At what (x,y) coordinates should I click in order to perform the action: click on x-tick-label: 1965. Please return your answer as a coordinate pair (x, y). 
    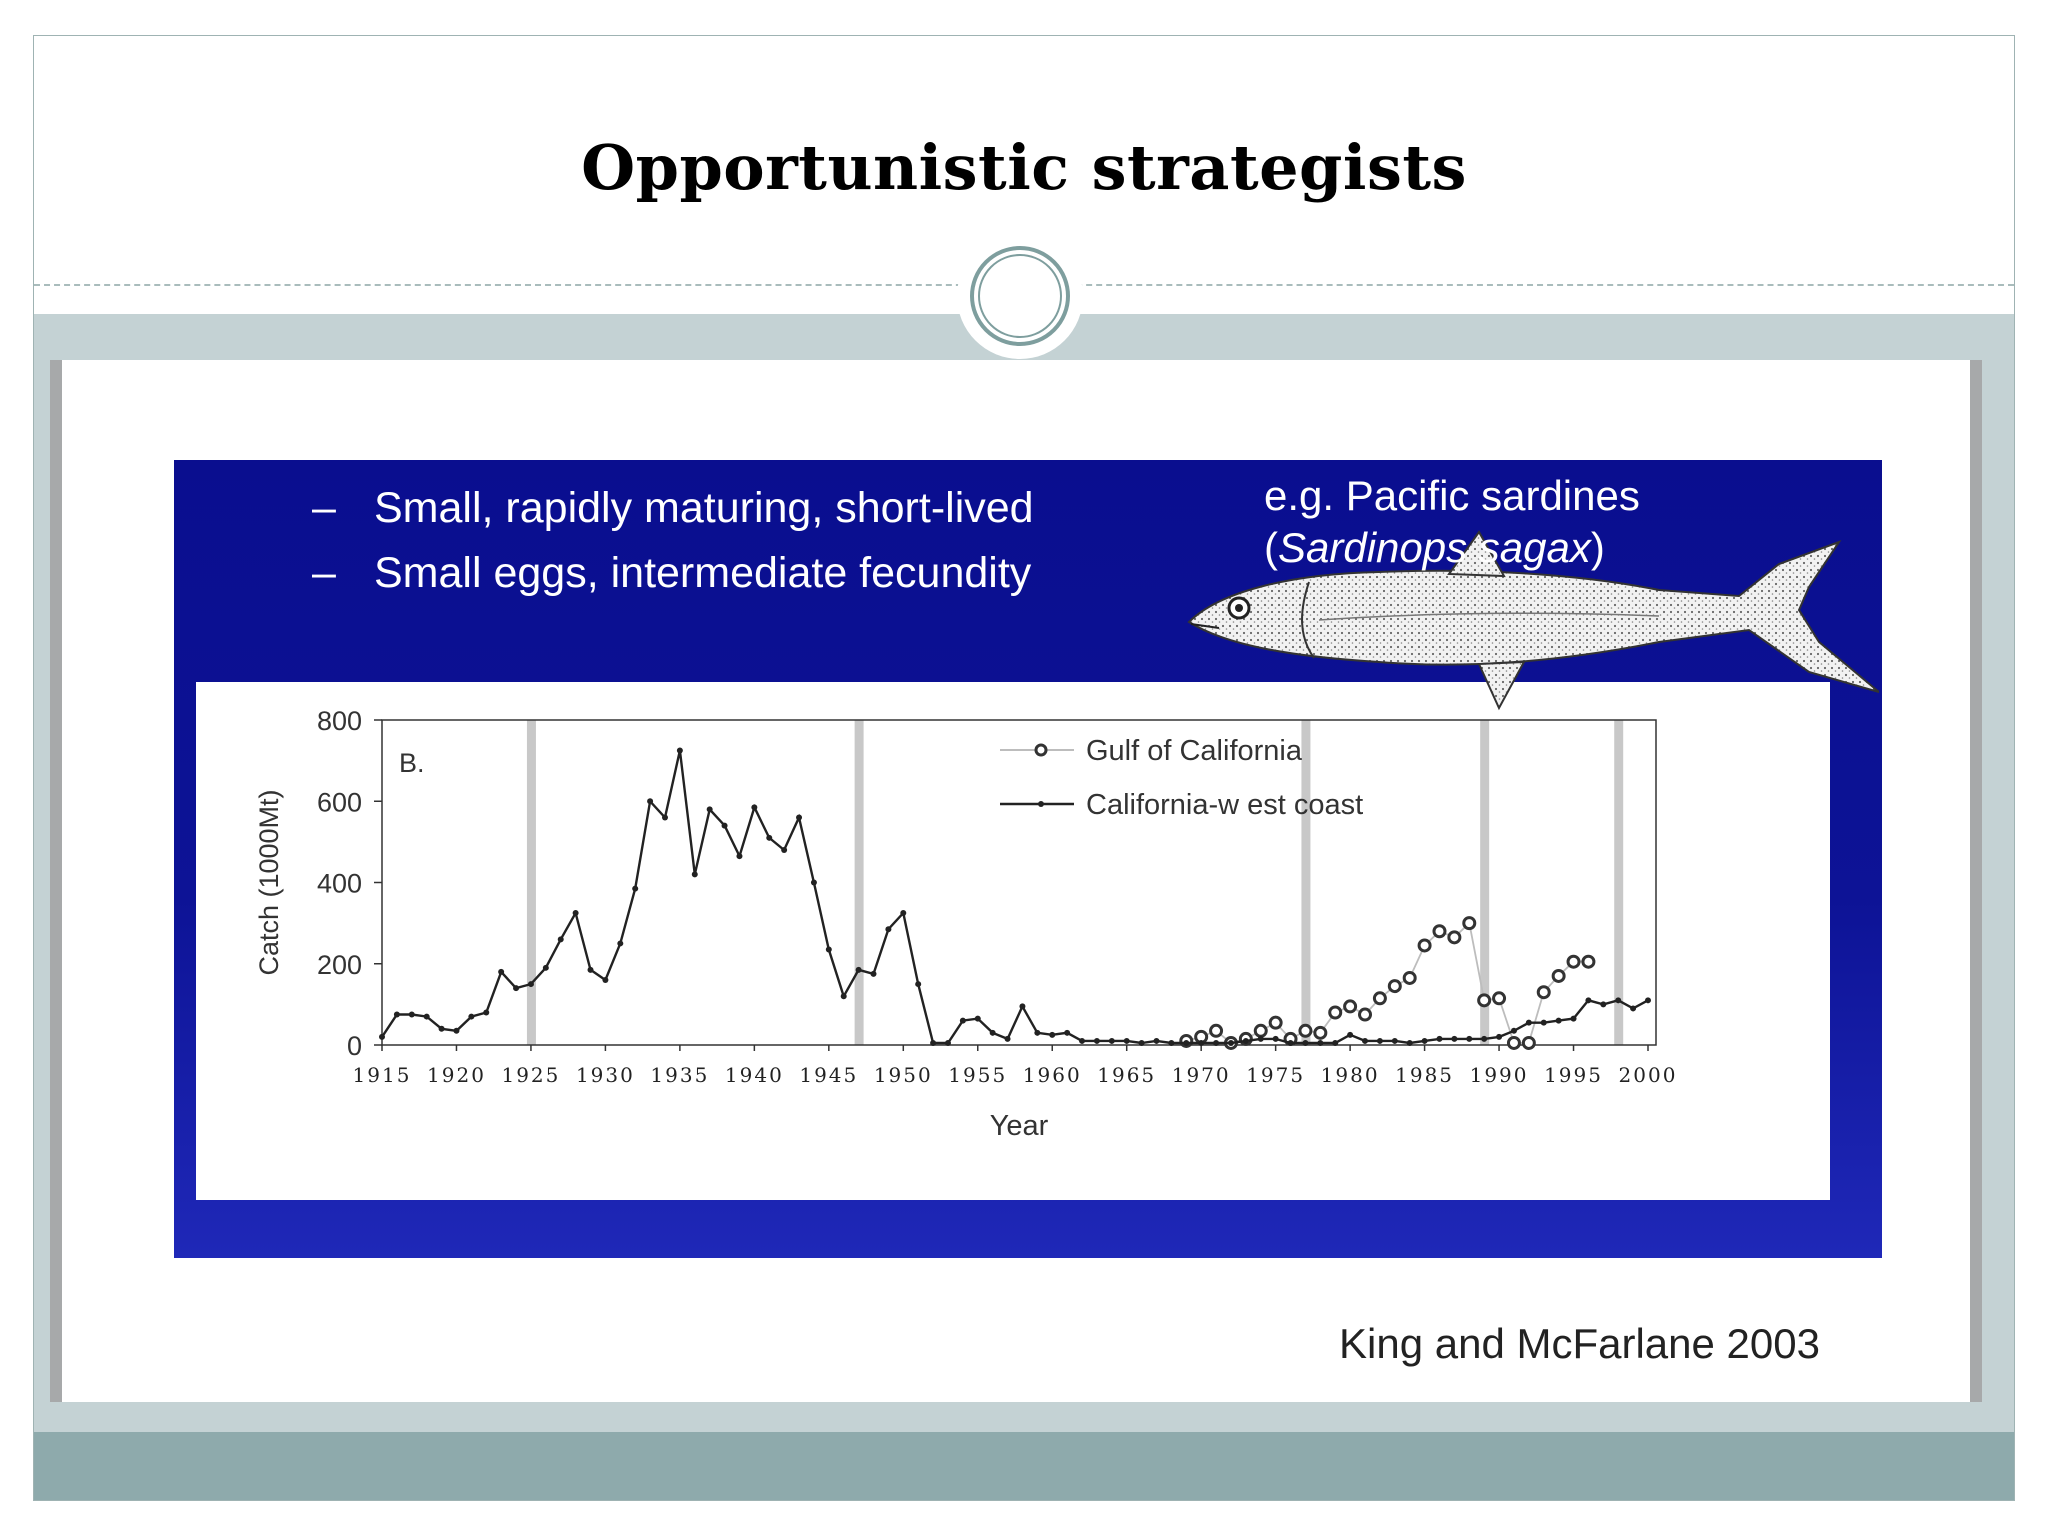
    Looking at the image, I should click on (1126, 1075).